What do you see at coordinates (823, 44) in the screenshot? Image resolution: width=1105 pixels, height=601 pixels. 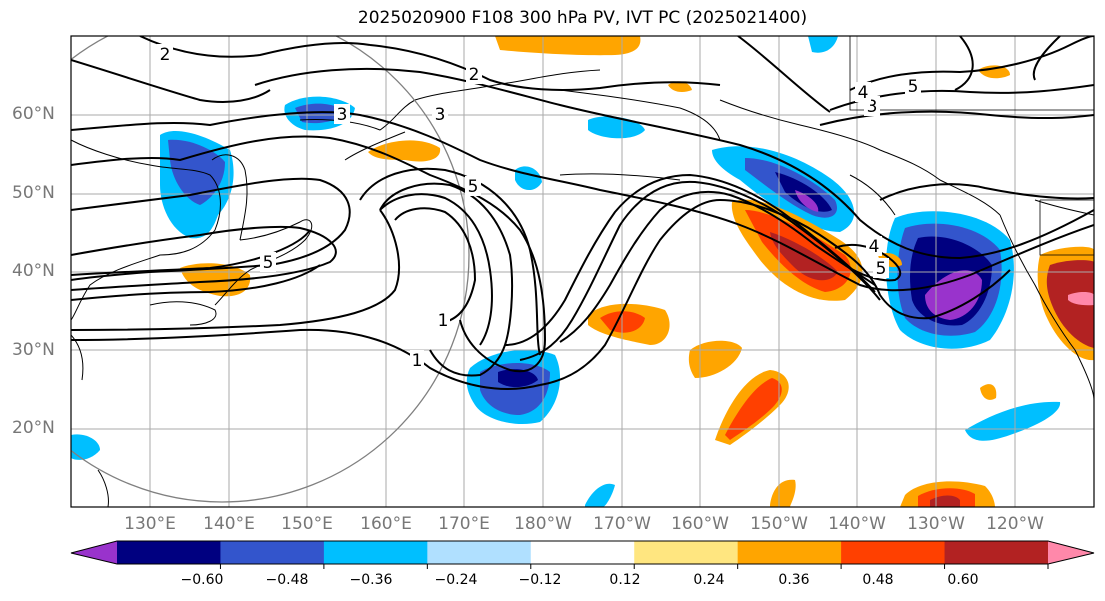 I see `negative-patch-top` at bounding box center [823, 44].